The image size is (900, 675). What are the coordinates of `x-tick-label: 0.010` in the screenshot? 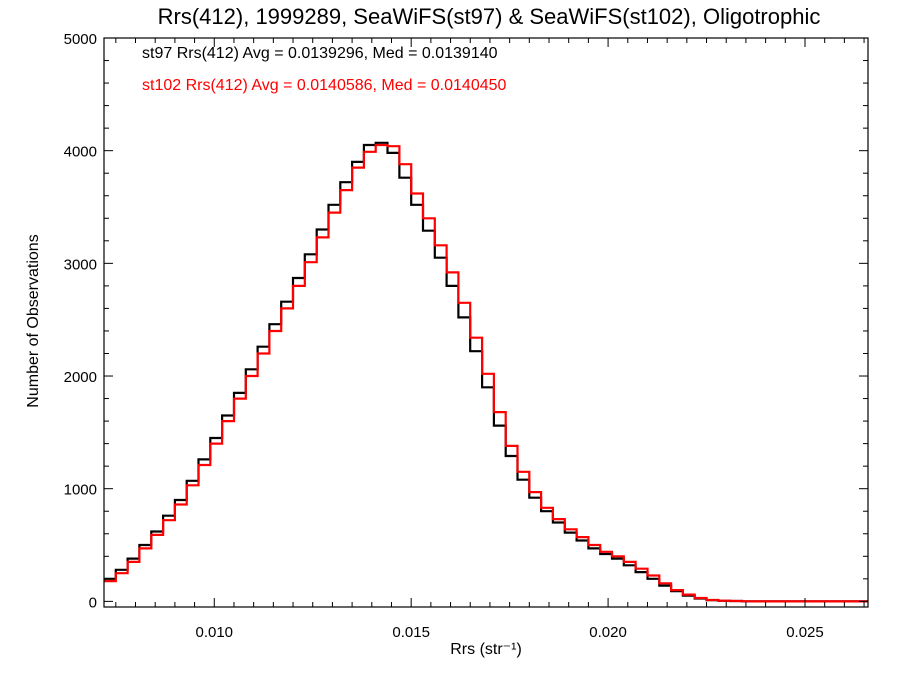 It's located at (214, 632).